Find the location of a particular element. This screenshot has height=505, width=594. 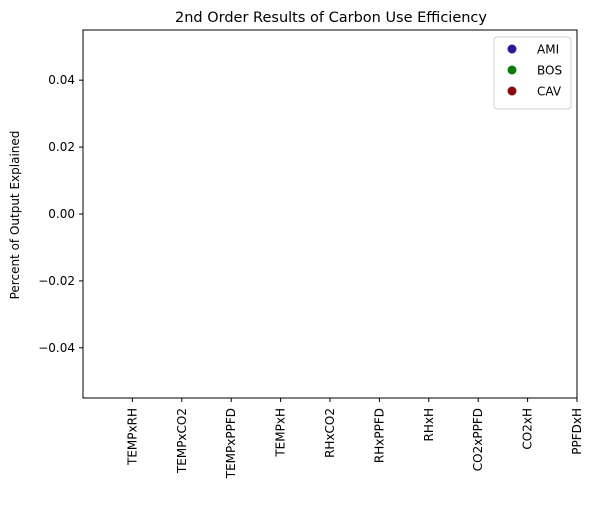

y-axis-label: Percent of Output Explained is located at coordinates (15, 215).